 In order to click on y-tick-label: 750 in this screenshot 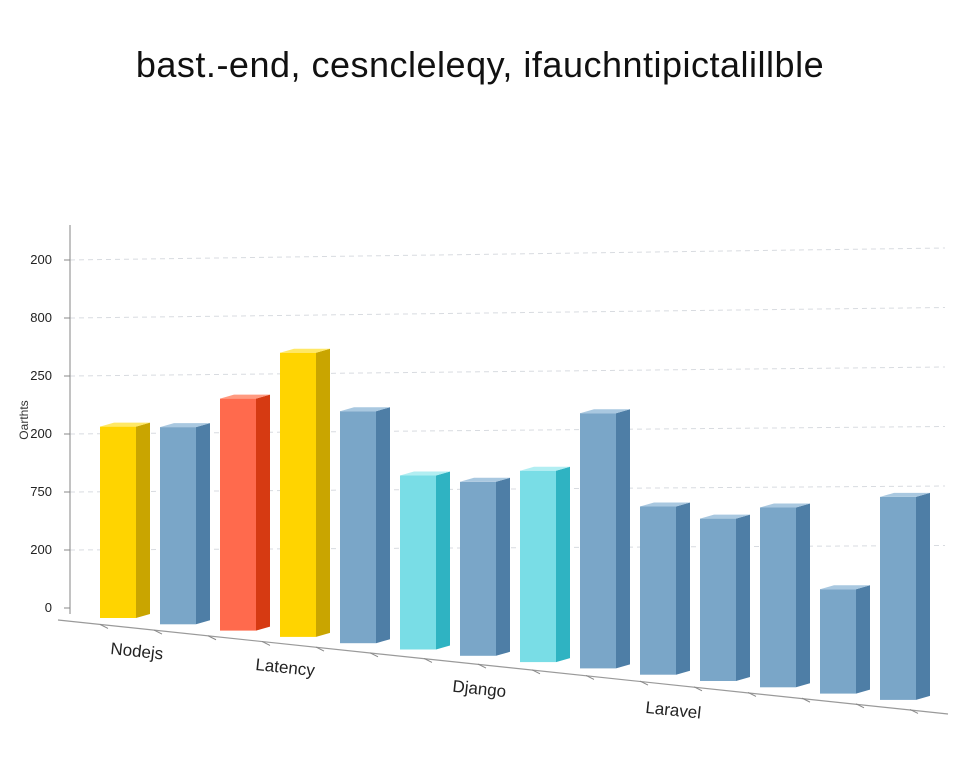, I will do `click(41, 491)`.